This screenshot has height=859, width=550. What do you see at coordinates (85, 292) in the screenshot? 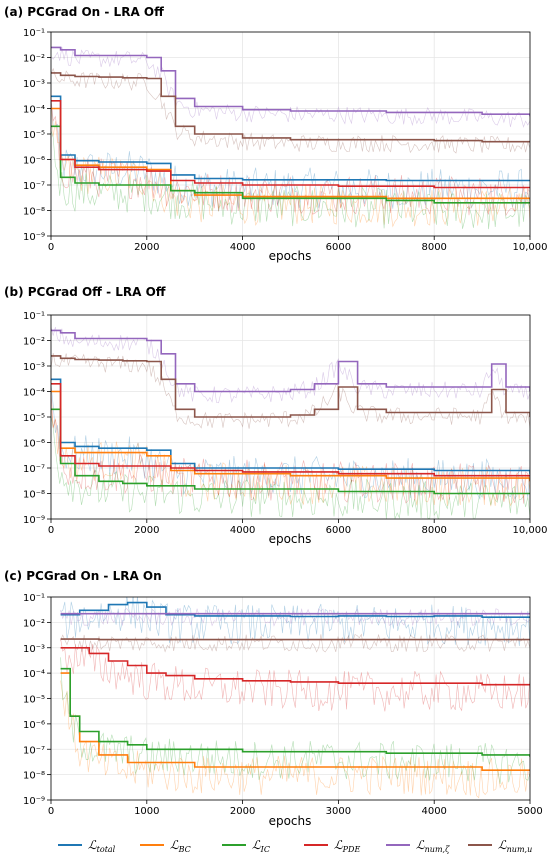
I see `panel-b-title: (b) PCGrad Off - LRA Off` at bounding box center [85, 292].